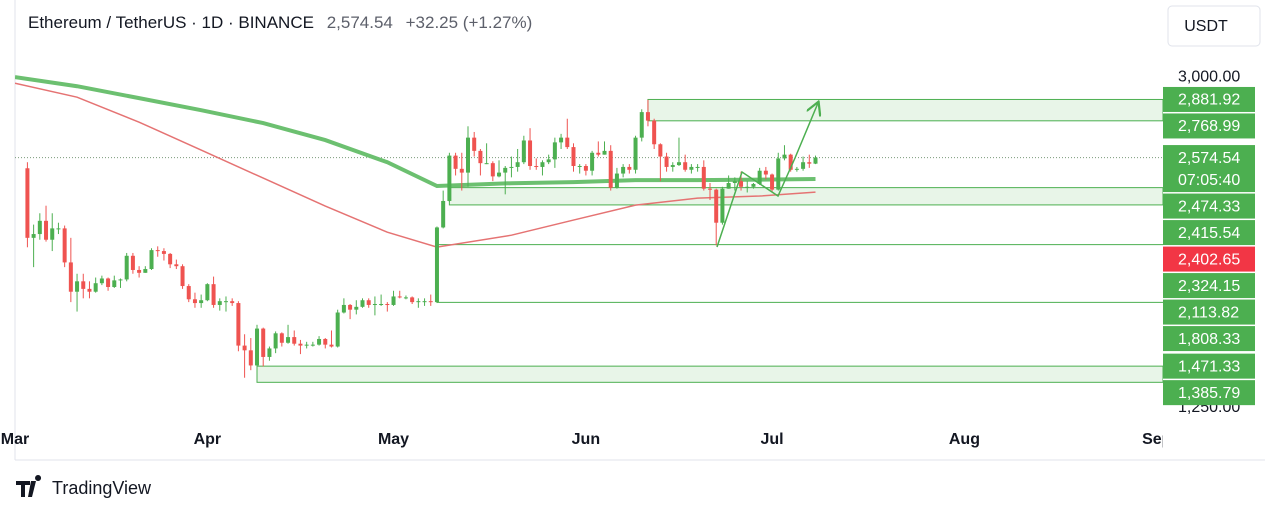 The image size is (1280, 515). What do you see at coordinates (15, 439) in the screenshot?
I see `x-tick-label: Mar` at bounding box center [15, 439].